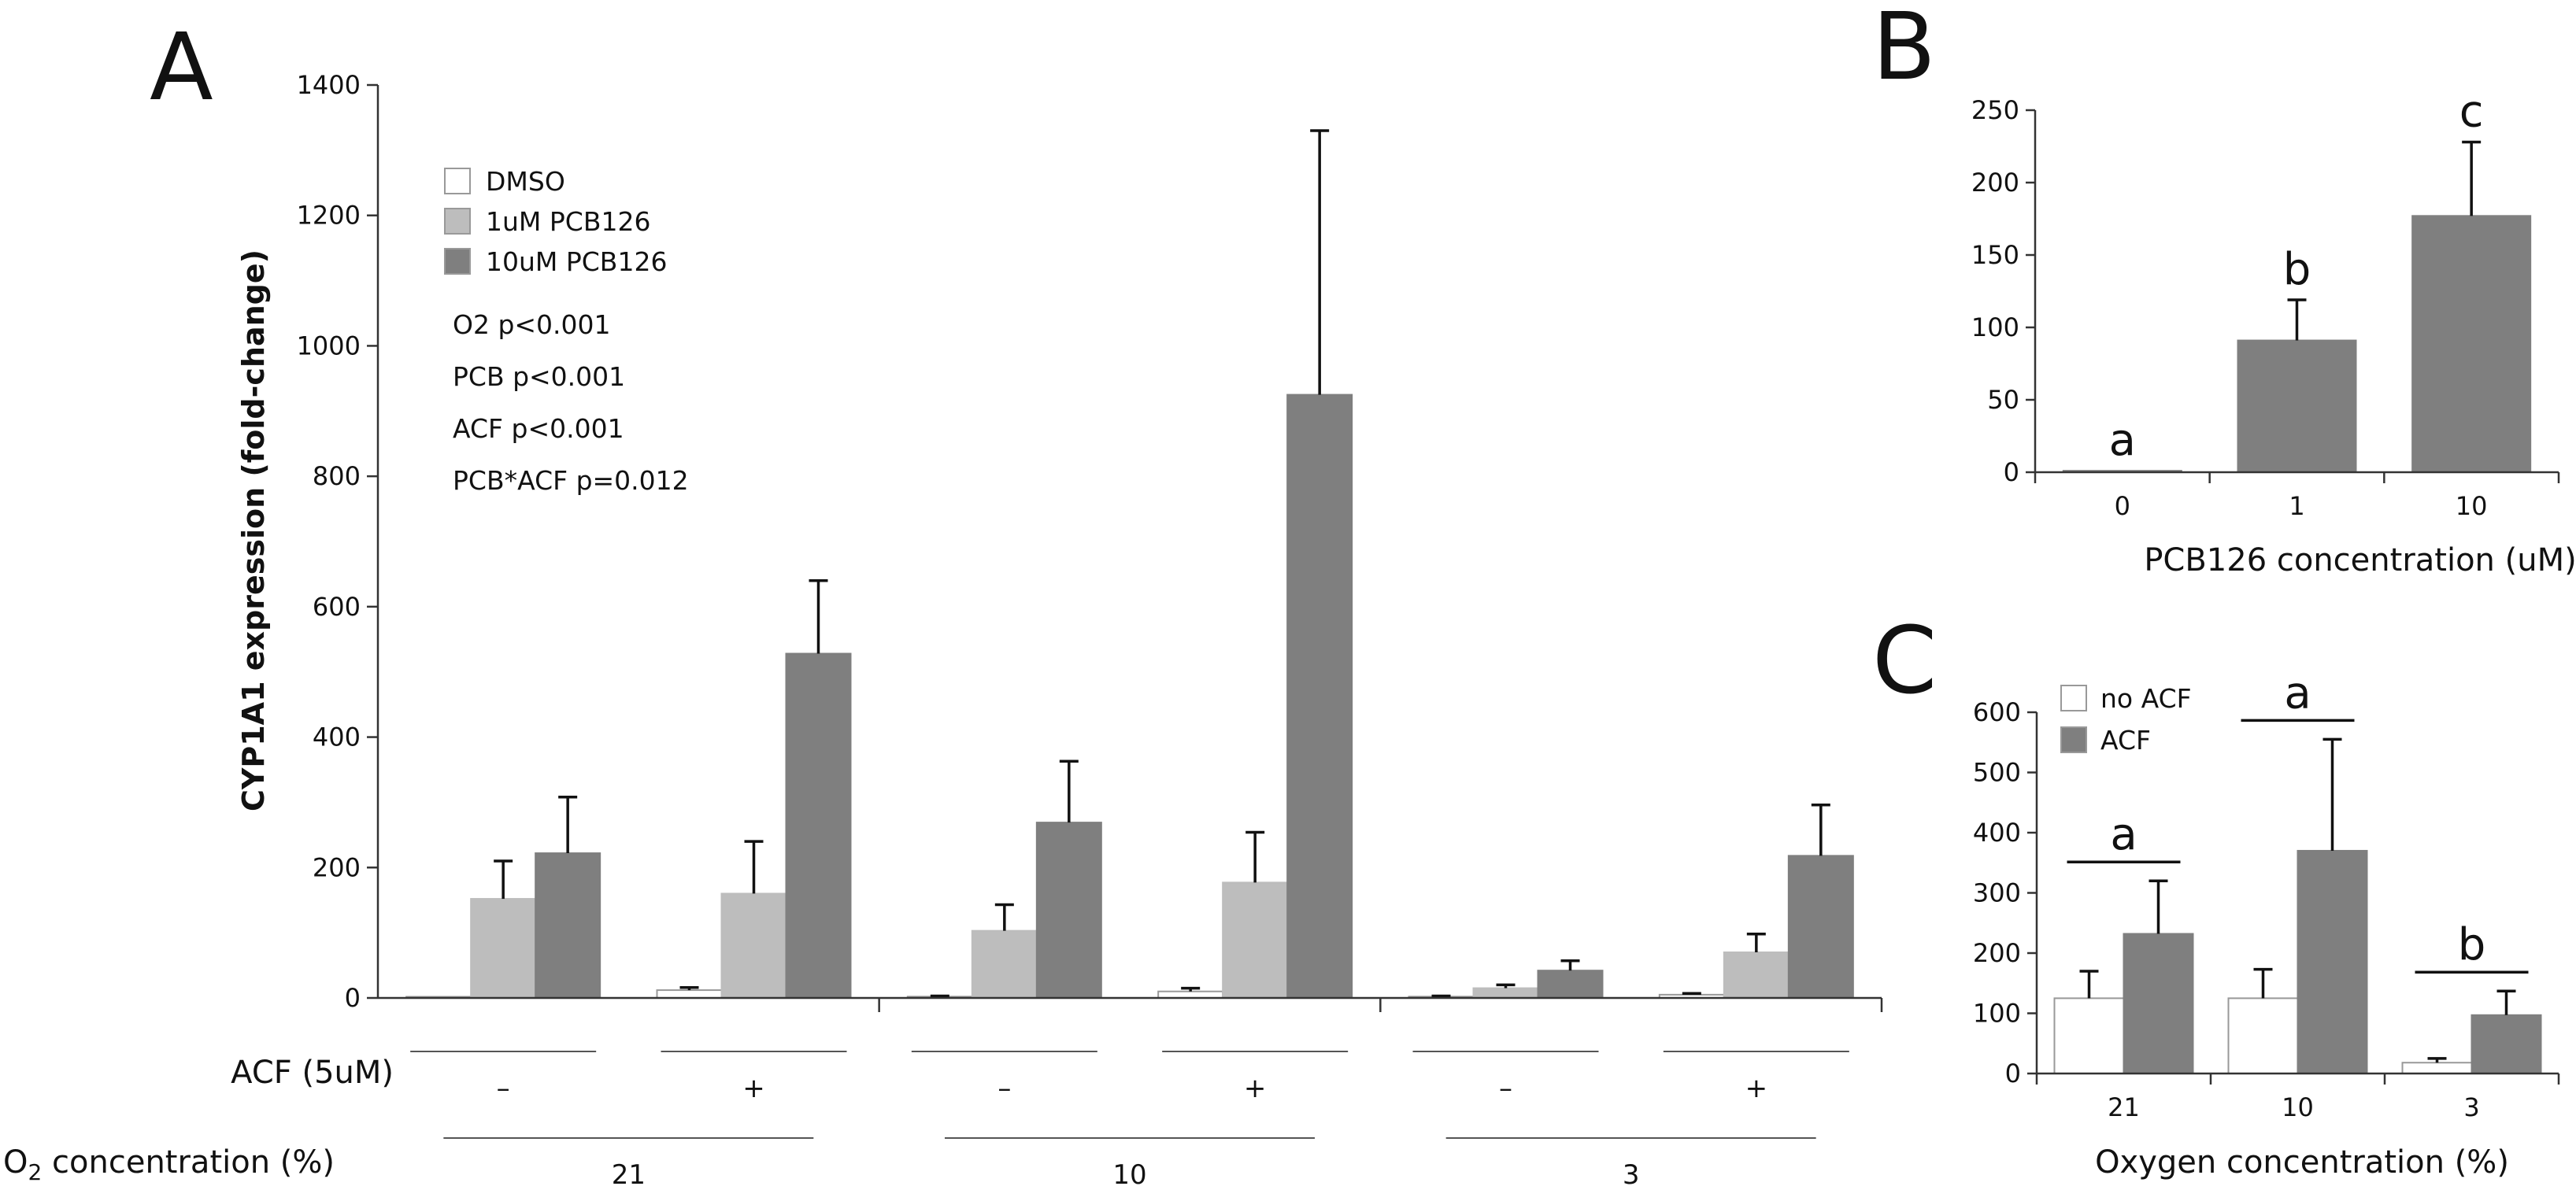  What do you see at coordinates (1904, 660) in the screenshot?
I see `panel-c-letter: C` at bounding box center [1904, 660].